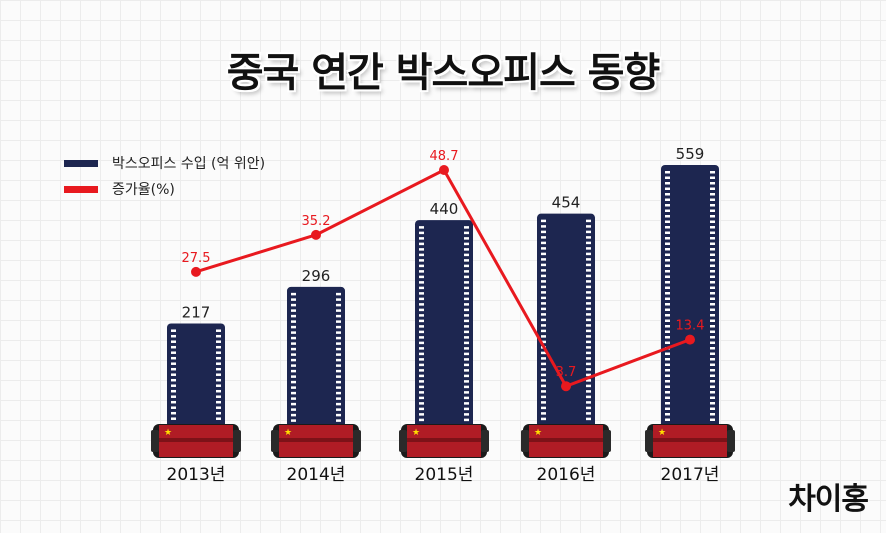 The width and height of the screenshot is (886, 533). I want to click on category-label: 2014년, so click(316, 475).